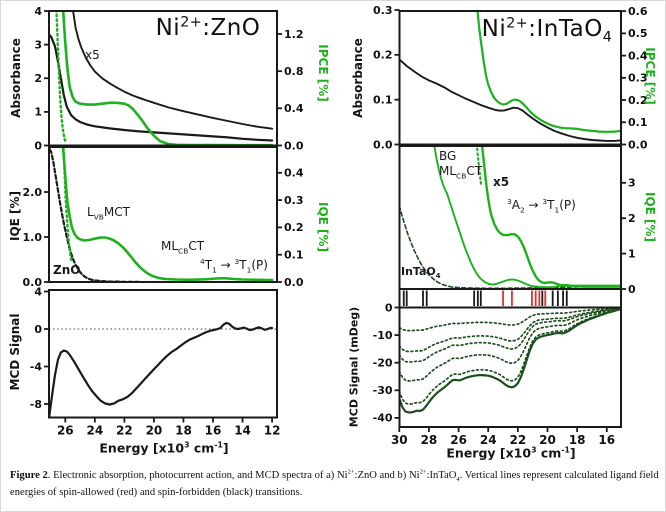 The height and width of the screenshot is (512, 666). Describe the element at coordinates (547, 30) in the screenshot. I see `panel-title-intao4: Ni2+:InTaO4` at that location.